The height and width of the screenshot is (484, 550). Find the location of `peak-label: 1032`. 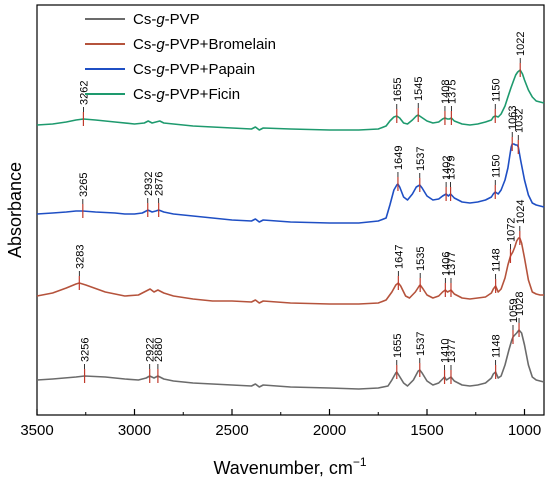

peak-label: 1032 is located at coordinates (519, 121).